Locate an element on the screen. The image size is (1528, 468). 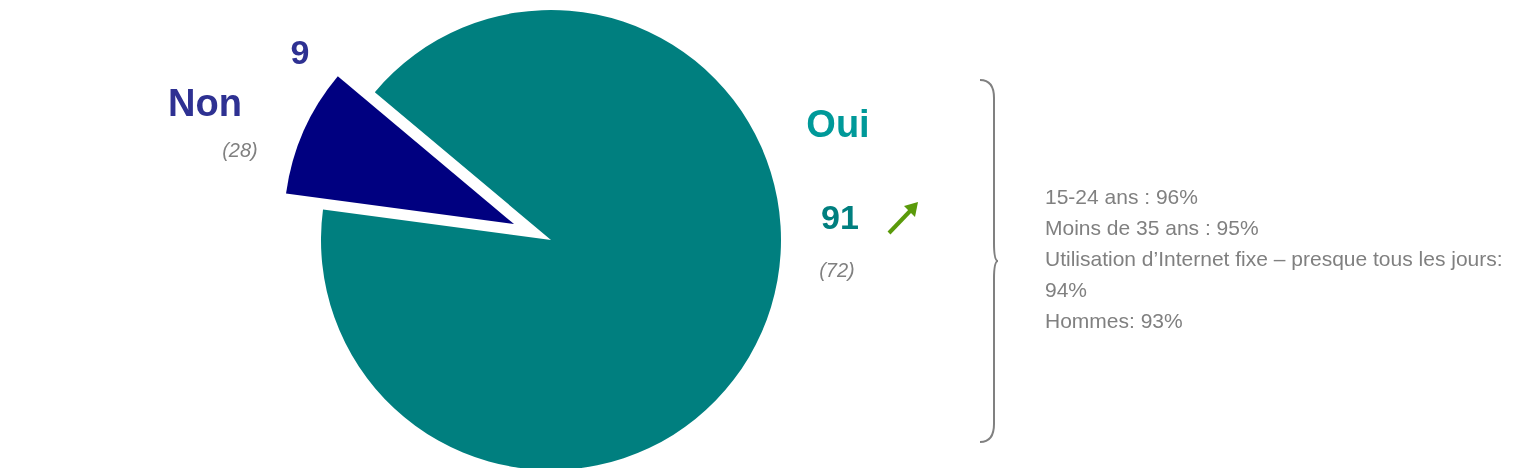
text: Hommes: 93% is located at coordinates (1114, 320).